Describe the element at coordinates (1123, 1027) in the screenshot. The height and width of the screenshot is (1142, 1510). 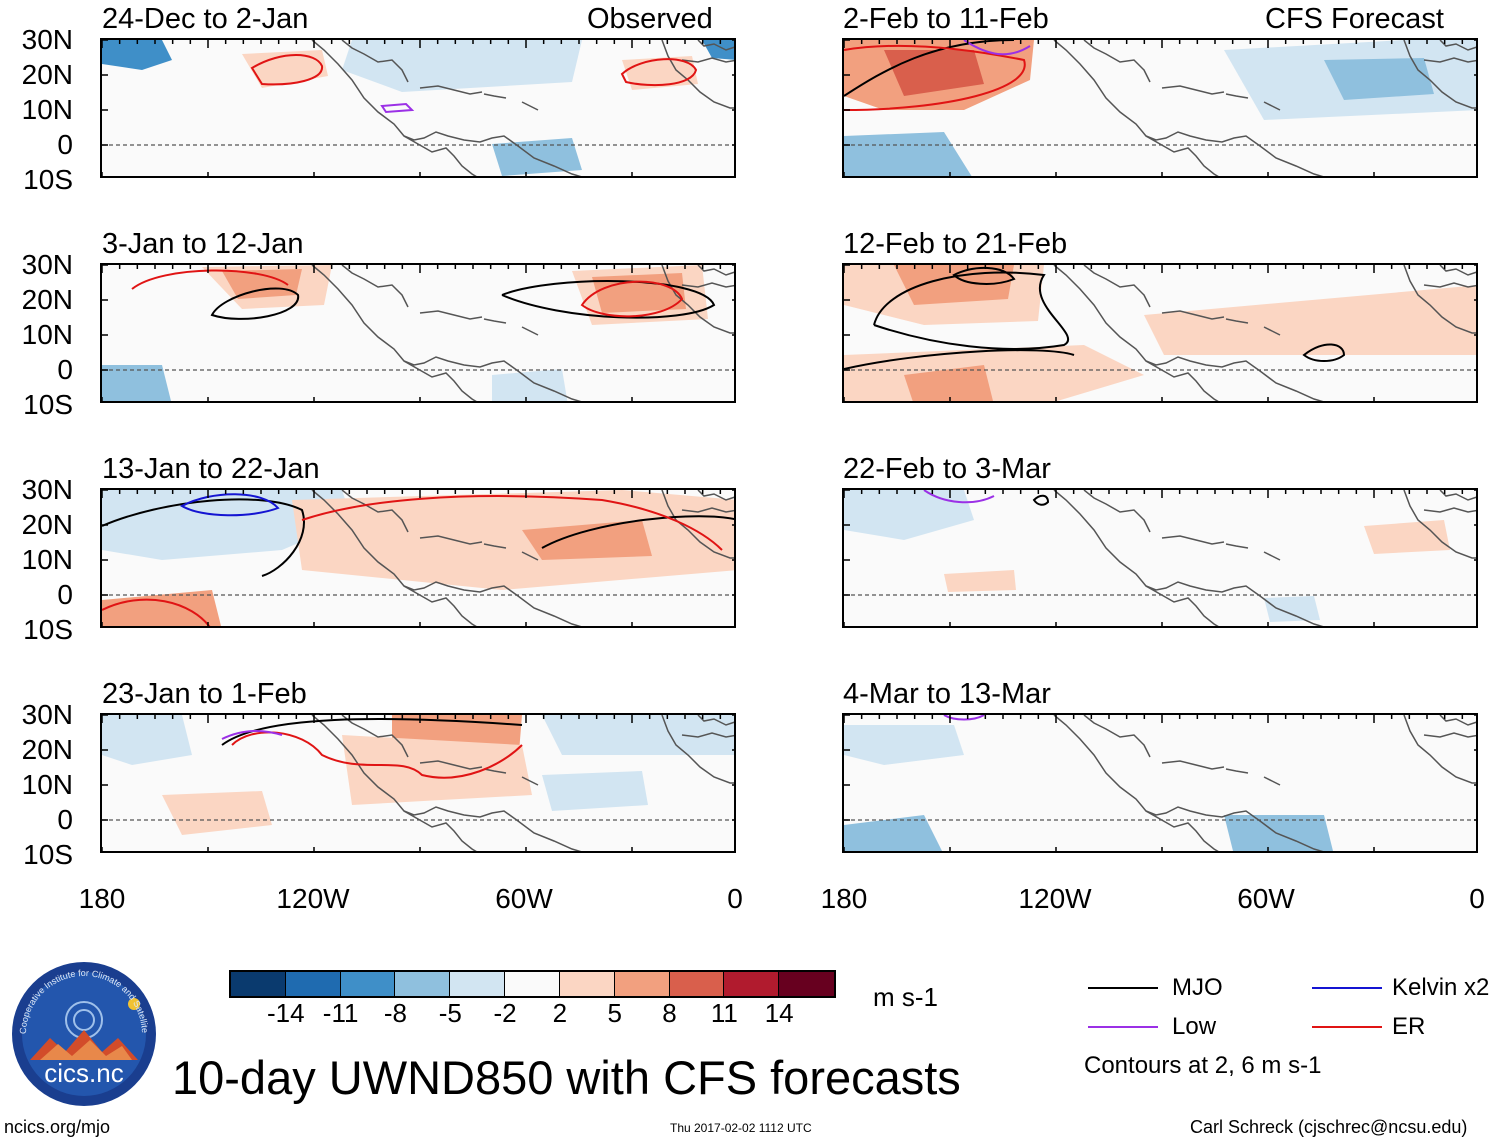
I see `legend-line-low` at that location.